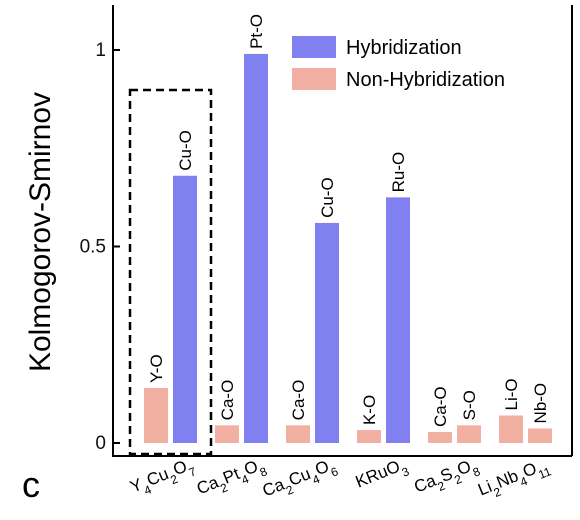 This screenshot has width=580, height=520. Describe the element at coordinates (404, 48) in the screenshot. I see `legend-label: Hybridization` at that location.